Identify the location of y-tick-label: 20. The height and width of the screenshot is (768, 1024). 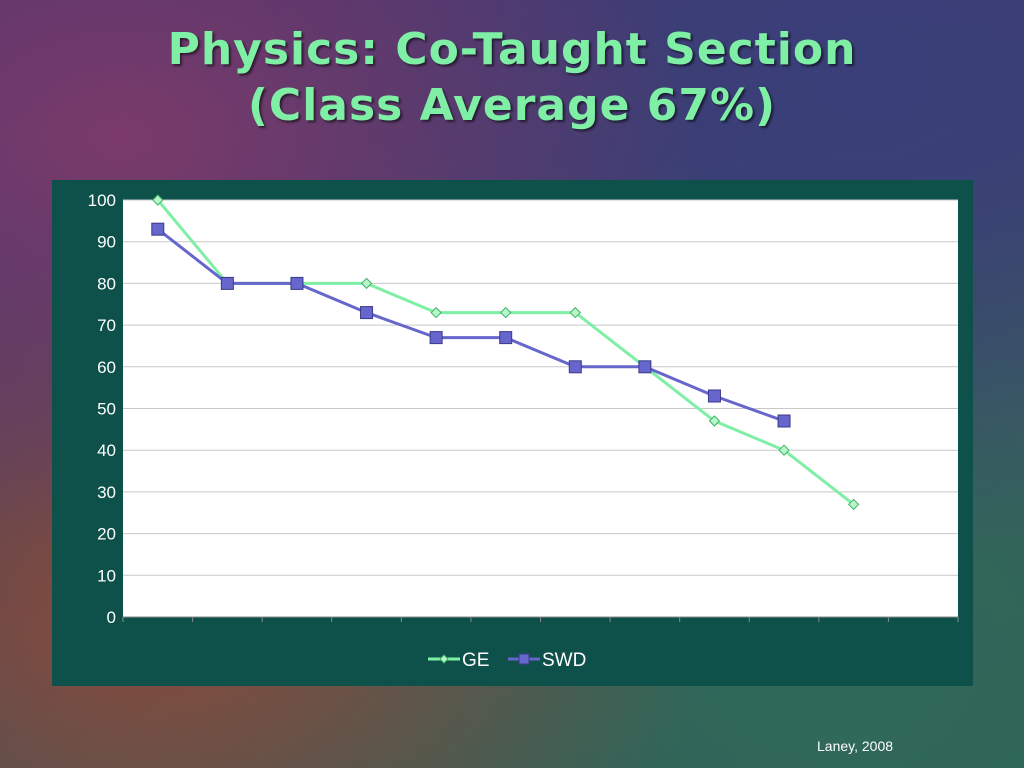
(106, 534).